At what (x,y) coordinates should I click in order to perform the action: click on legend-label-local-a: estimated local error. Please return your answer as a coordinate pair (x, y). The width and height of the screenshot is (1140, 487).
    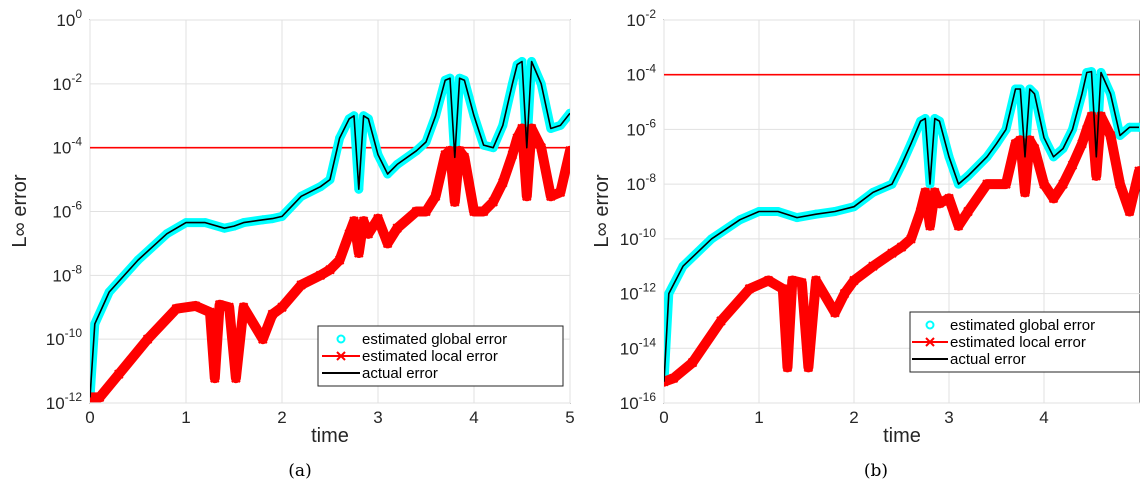
    Looking at the image, I should click on (430, 356).